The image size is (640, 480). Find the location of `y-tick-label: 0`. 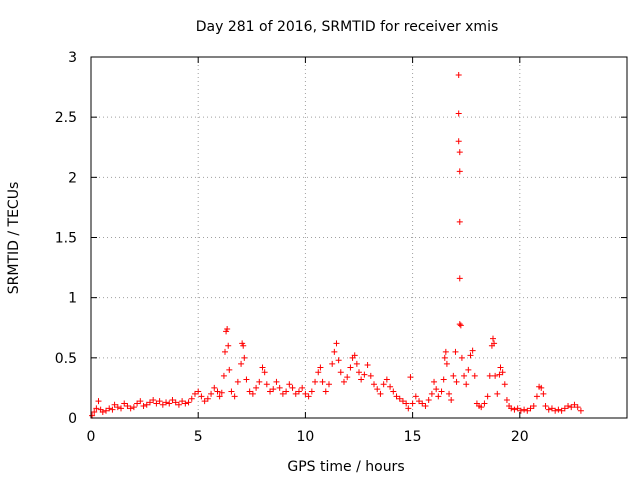

y-tick-label: 0 is located at coordinates (72, 419).